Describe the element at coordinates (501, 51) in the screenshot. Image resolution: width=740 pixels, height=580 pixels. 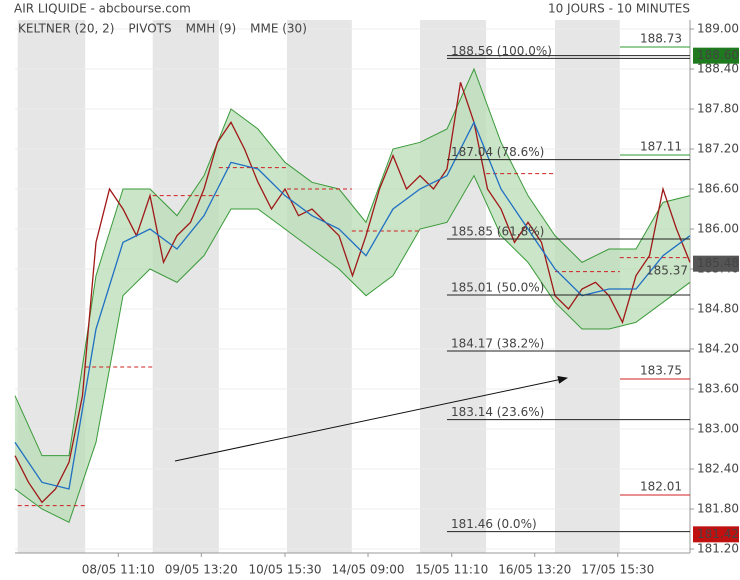
I see `fib-label: 188.56 (100.0%)` at that location.